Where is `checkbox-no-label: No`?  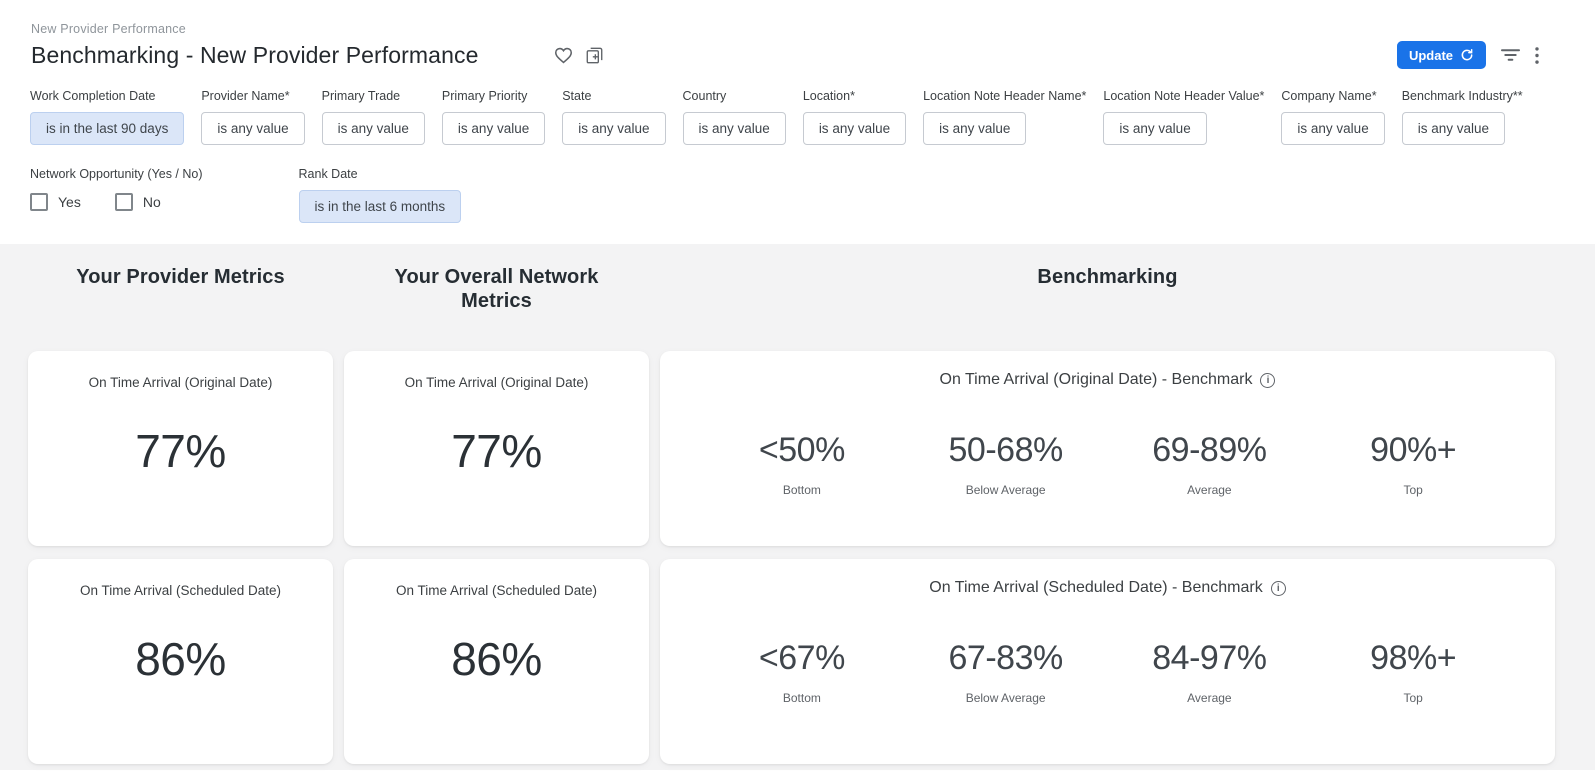
checkbox-no-label: No is located at coordinates (151, 202).